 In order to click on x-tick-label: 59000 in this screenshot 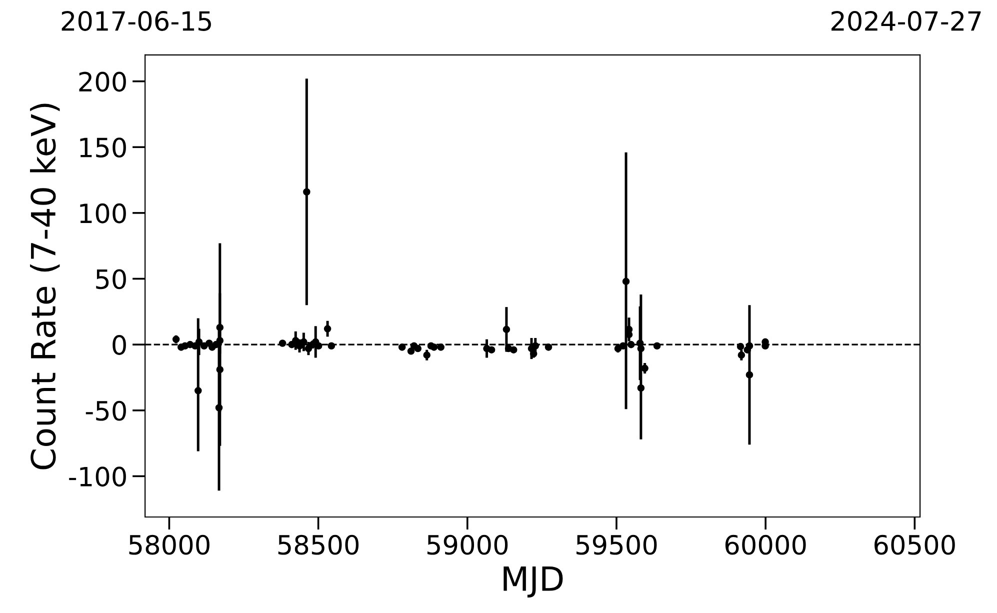, I will do `click(467, 544)`.